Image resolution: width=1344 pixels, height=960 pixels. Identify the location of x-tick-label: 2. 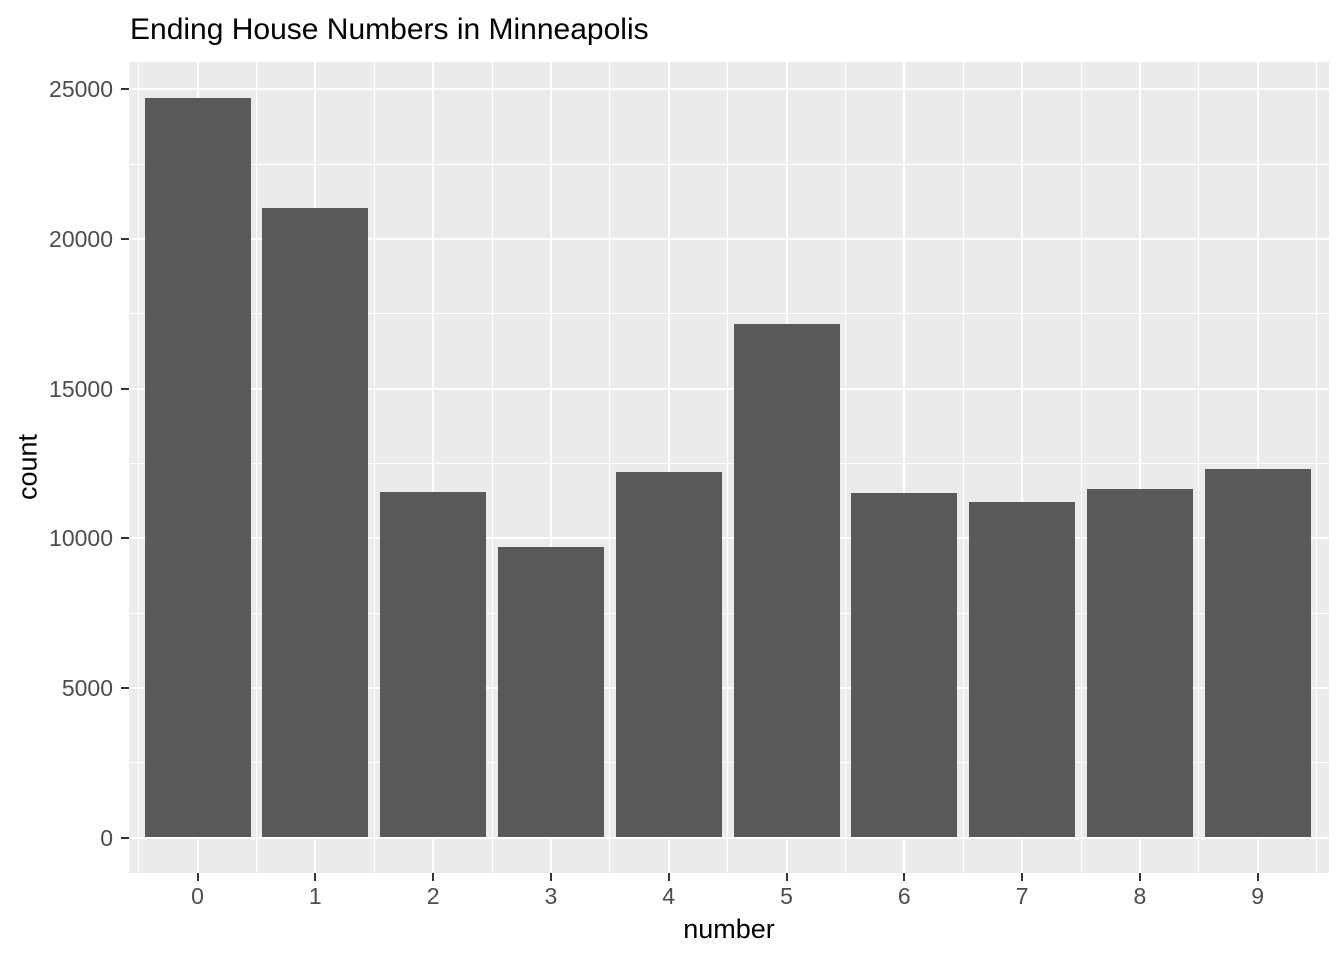
(433, 896).